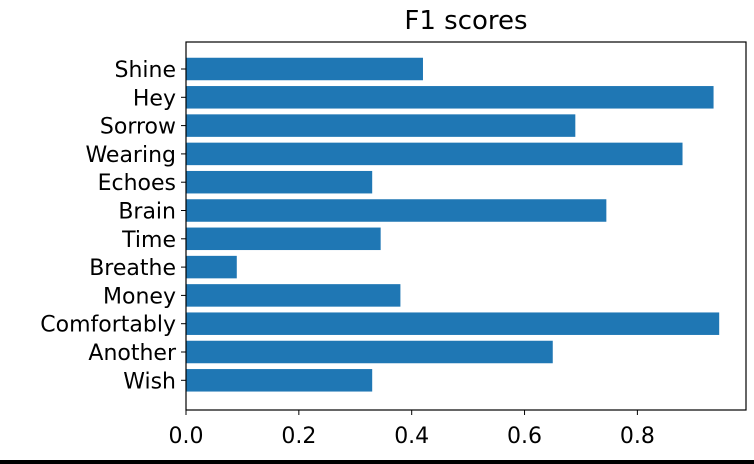 This screenshot has height=464, width=754. What do you see at coordinates (211, 267) in the screenshot?
I see `bar-breathe` at bounding box center [211, 267].